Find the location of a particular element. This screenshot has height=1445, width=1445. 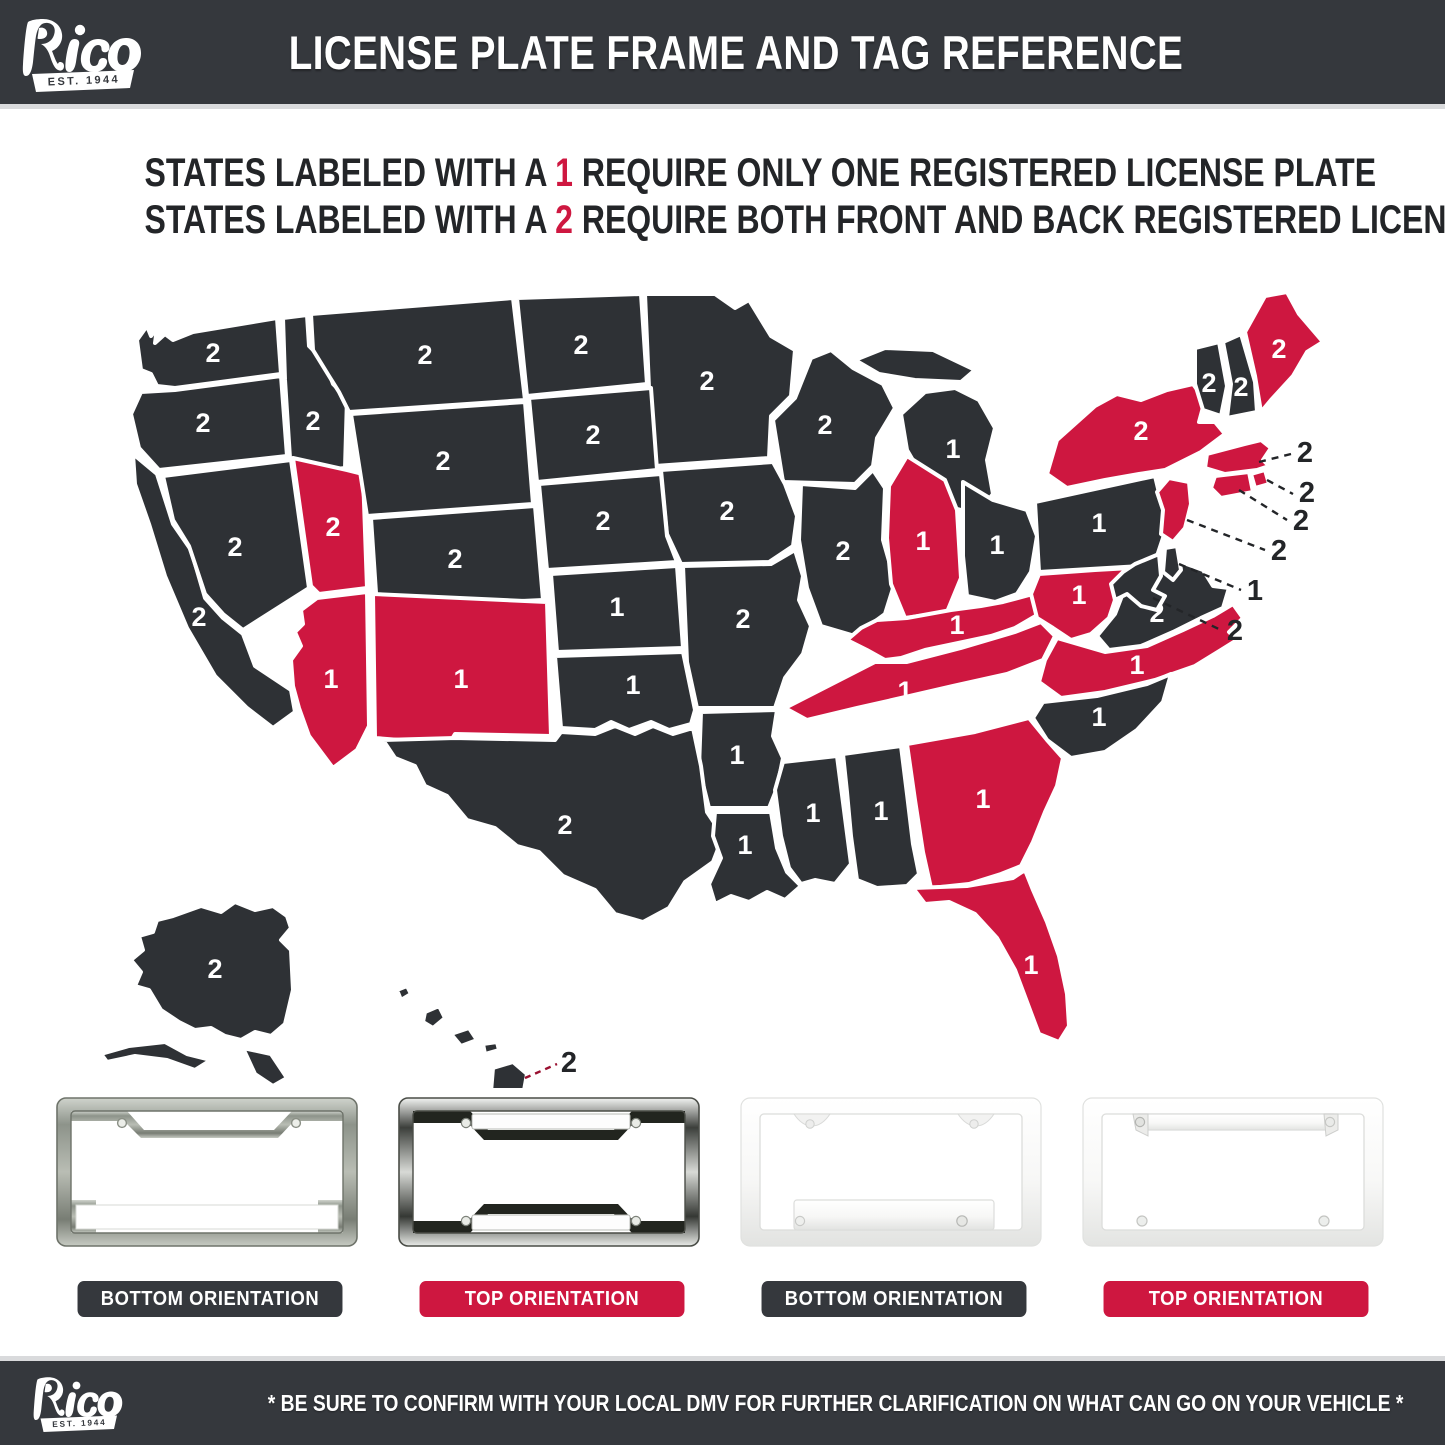

state-UT is located at coordinates (330, 526).